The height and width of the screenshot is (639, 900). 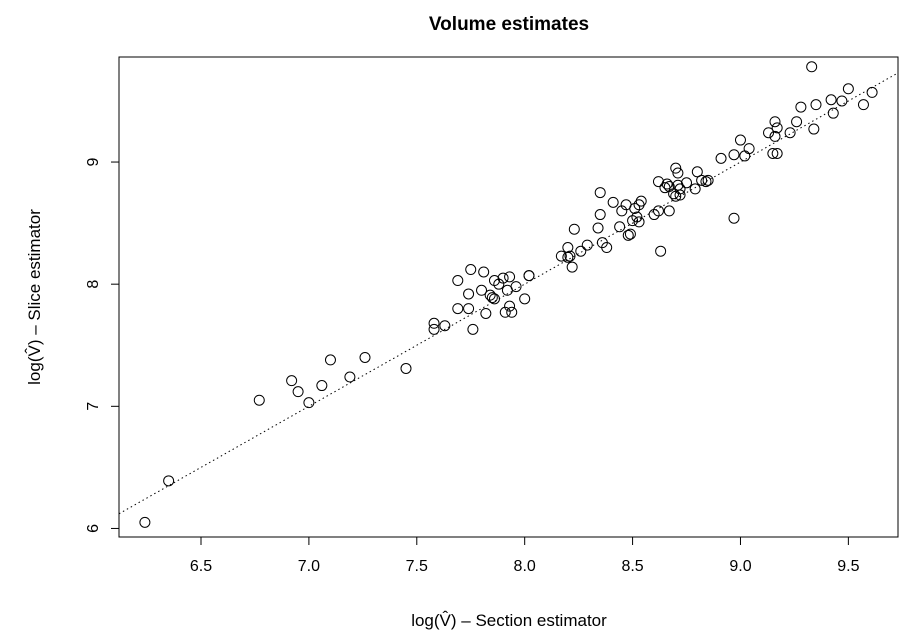 I want to click on x-tick-label: 6.5, so click(x=201, y=566).